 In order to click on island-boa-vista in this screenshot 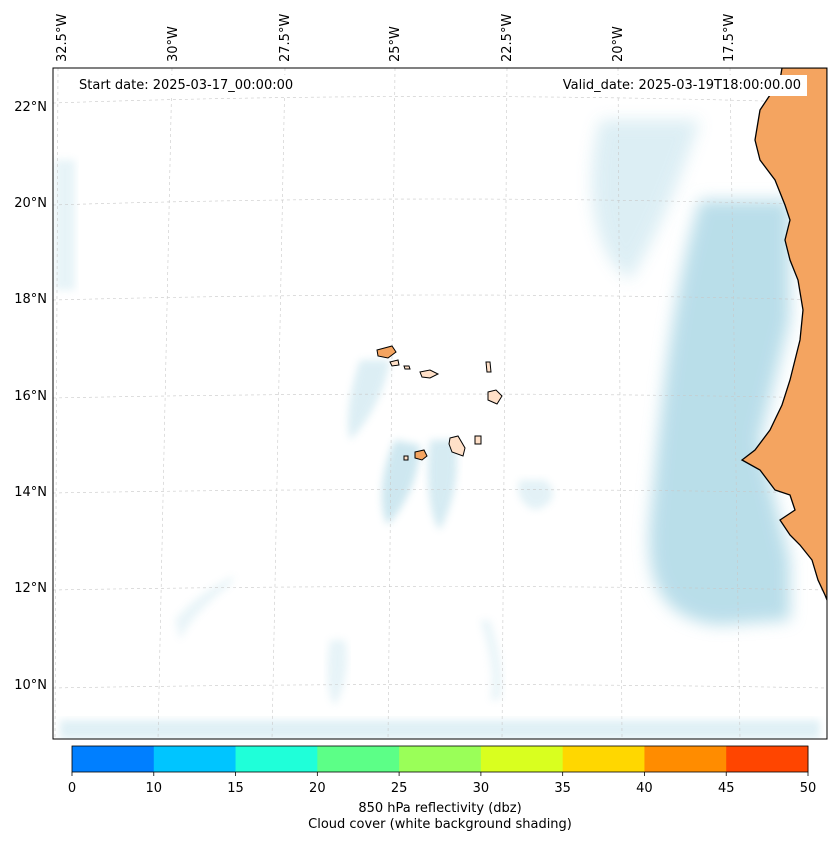, I will do `click(495, 397)`.